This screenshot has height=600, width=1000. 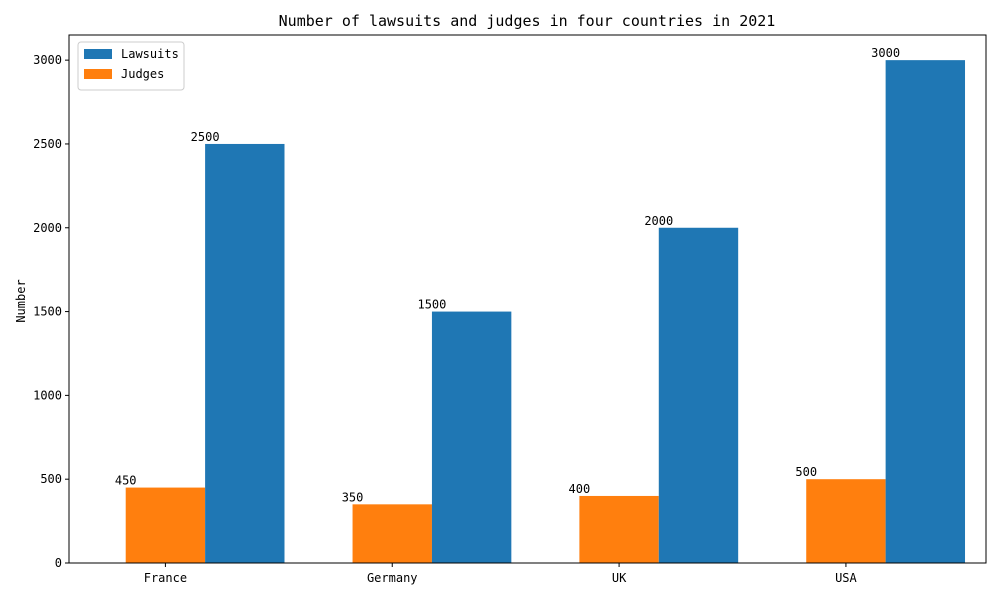 What do you see at coordinates (925, 312) in the screenshot?
I see `bar-lawsuits-usa` at bounding box center [925, 312].